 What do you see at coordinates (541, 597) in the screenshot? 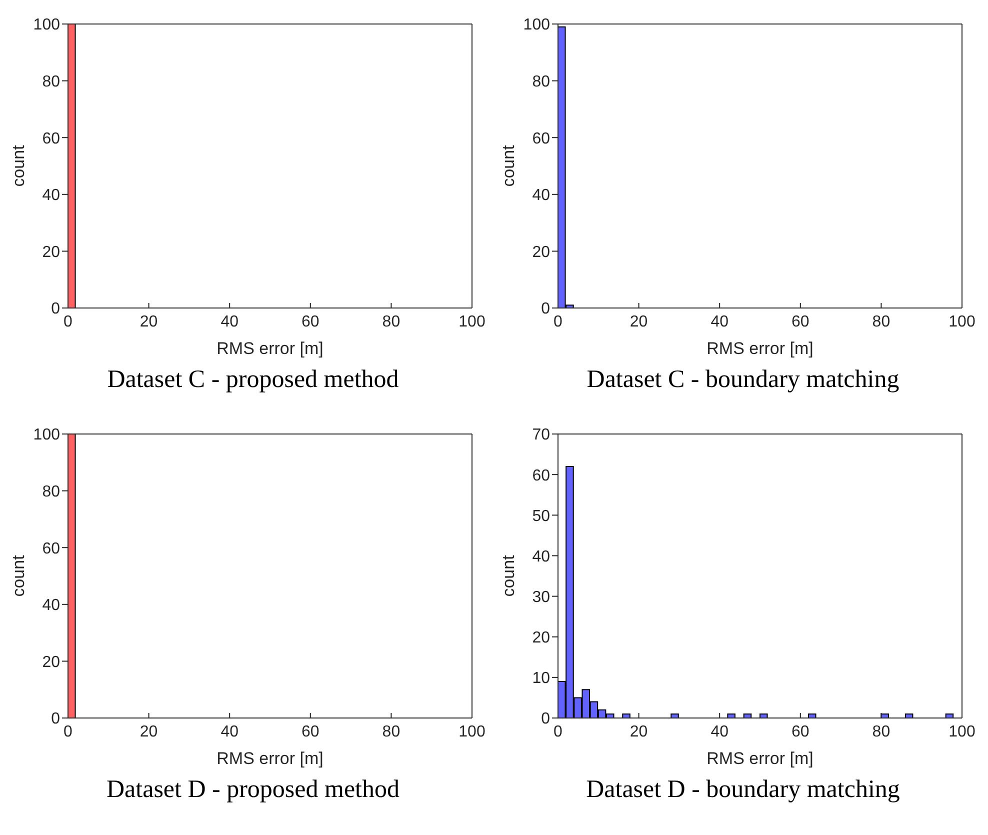
I see `y-tick-label: 30` at bounding box center [541, 597].